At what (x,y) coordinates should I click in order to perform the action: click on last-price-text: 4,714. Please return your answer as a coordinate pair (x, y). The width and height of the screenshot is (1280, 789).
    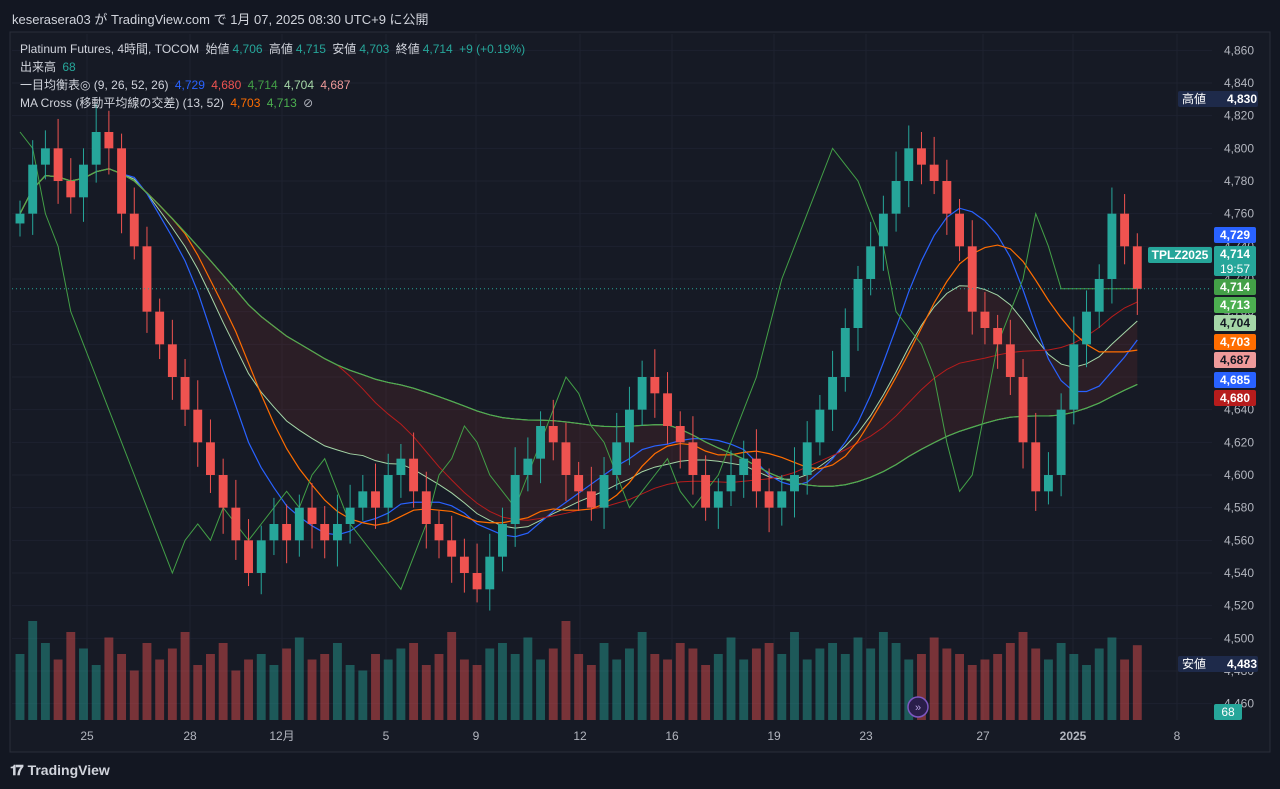
    Looking at the image, I should click on (1235, 254).